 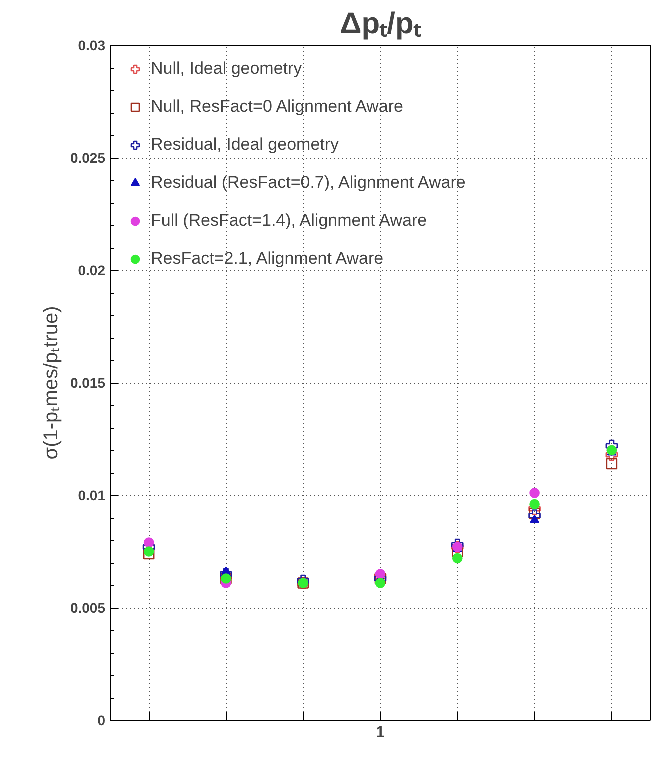 I want to click on chart-title: Δpₜ/pₜ, so click(x=381, y=24).